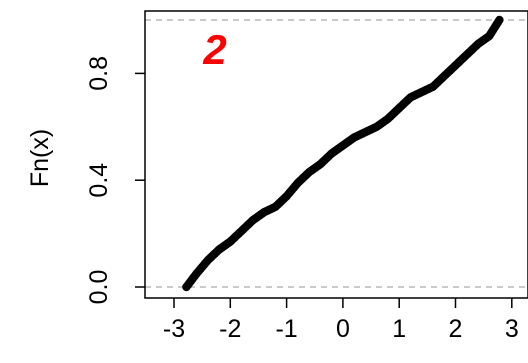  What do you see at coordinates (512, 329) in the screenshot?
I see `x-tick-label-6: 3` at bounding box center [512, 329].